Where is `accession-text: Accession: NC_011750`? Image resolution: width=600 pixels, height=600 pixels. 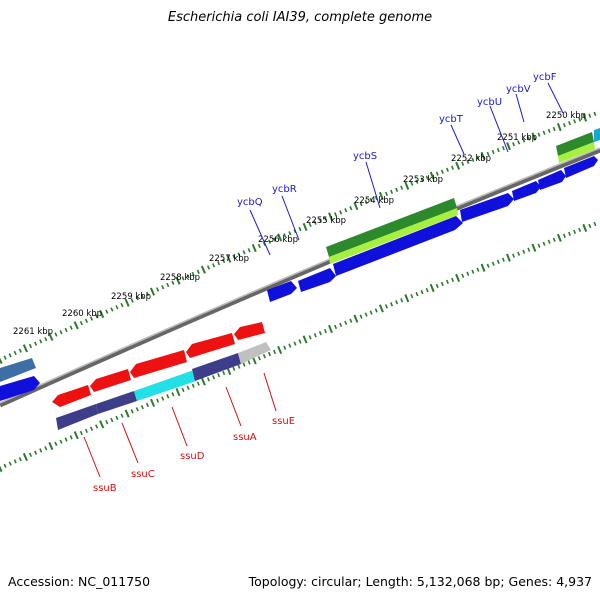
accession-text: Accession: NC_011750 is located at coordinates (79, 581).